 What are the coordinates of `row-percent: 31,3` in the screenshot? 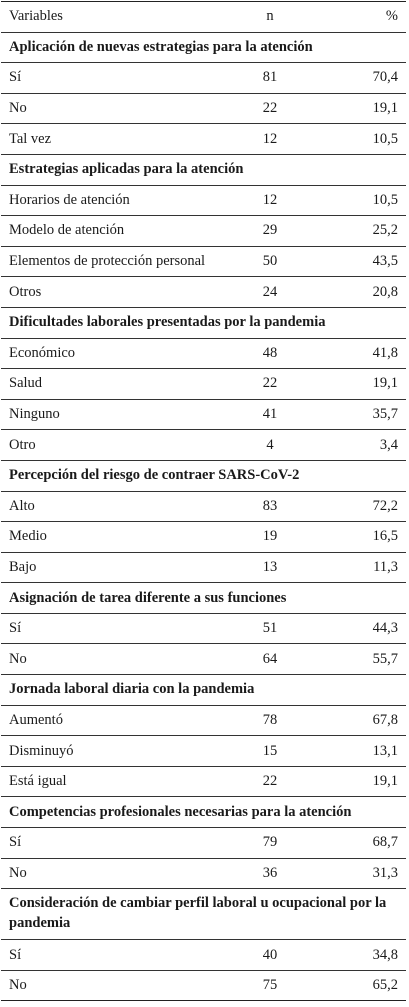 It's located at (385, 872).